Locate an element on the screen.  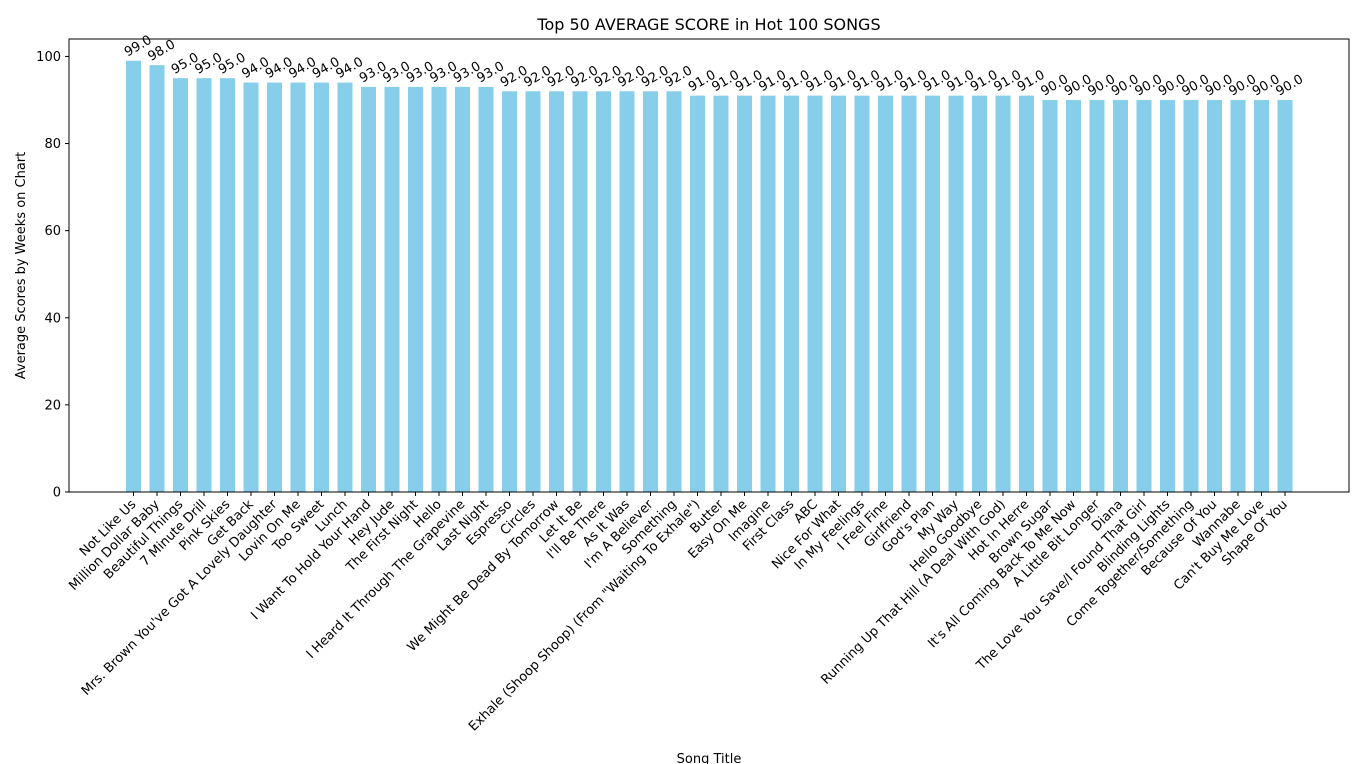
y-tick-label: 100 is located at coordinates (48, 57).